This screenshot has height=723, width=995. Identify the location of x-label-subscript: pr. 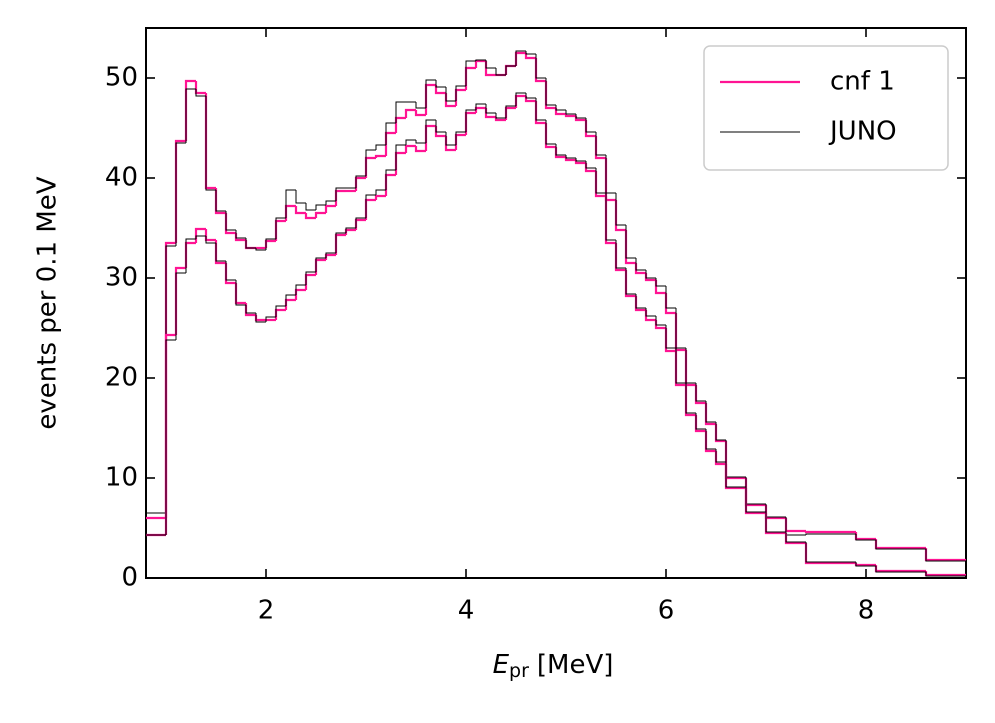
(519, 671).